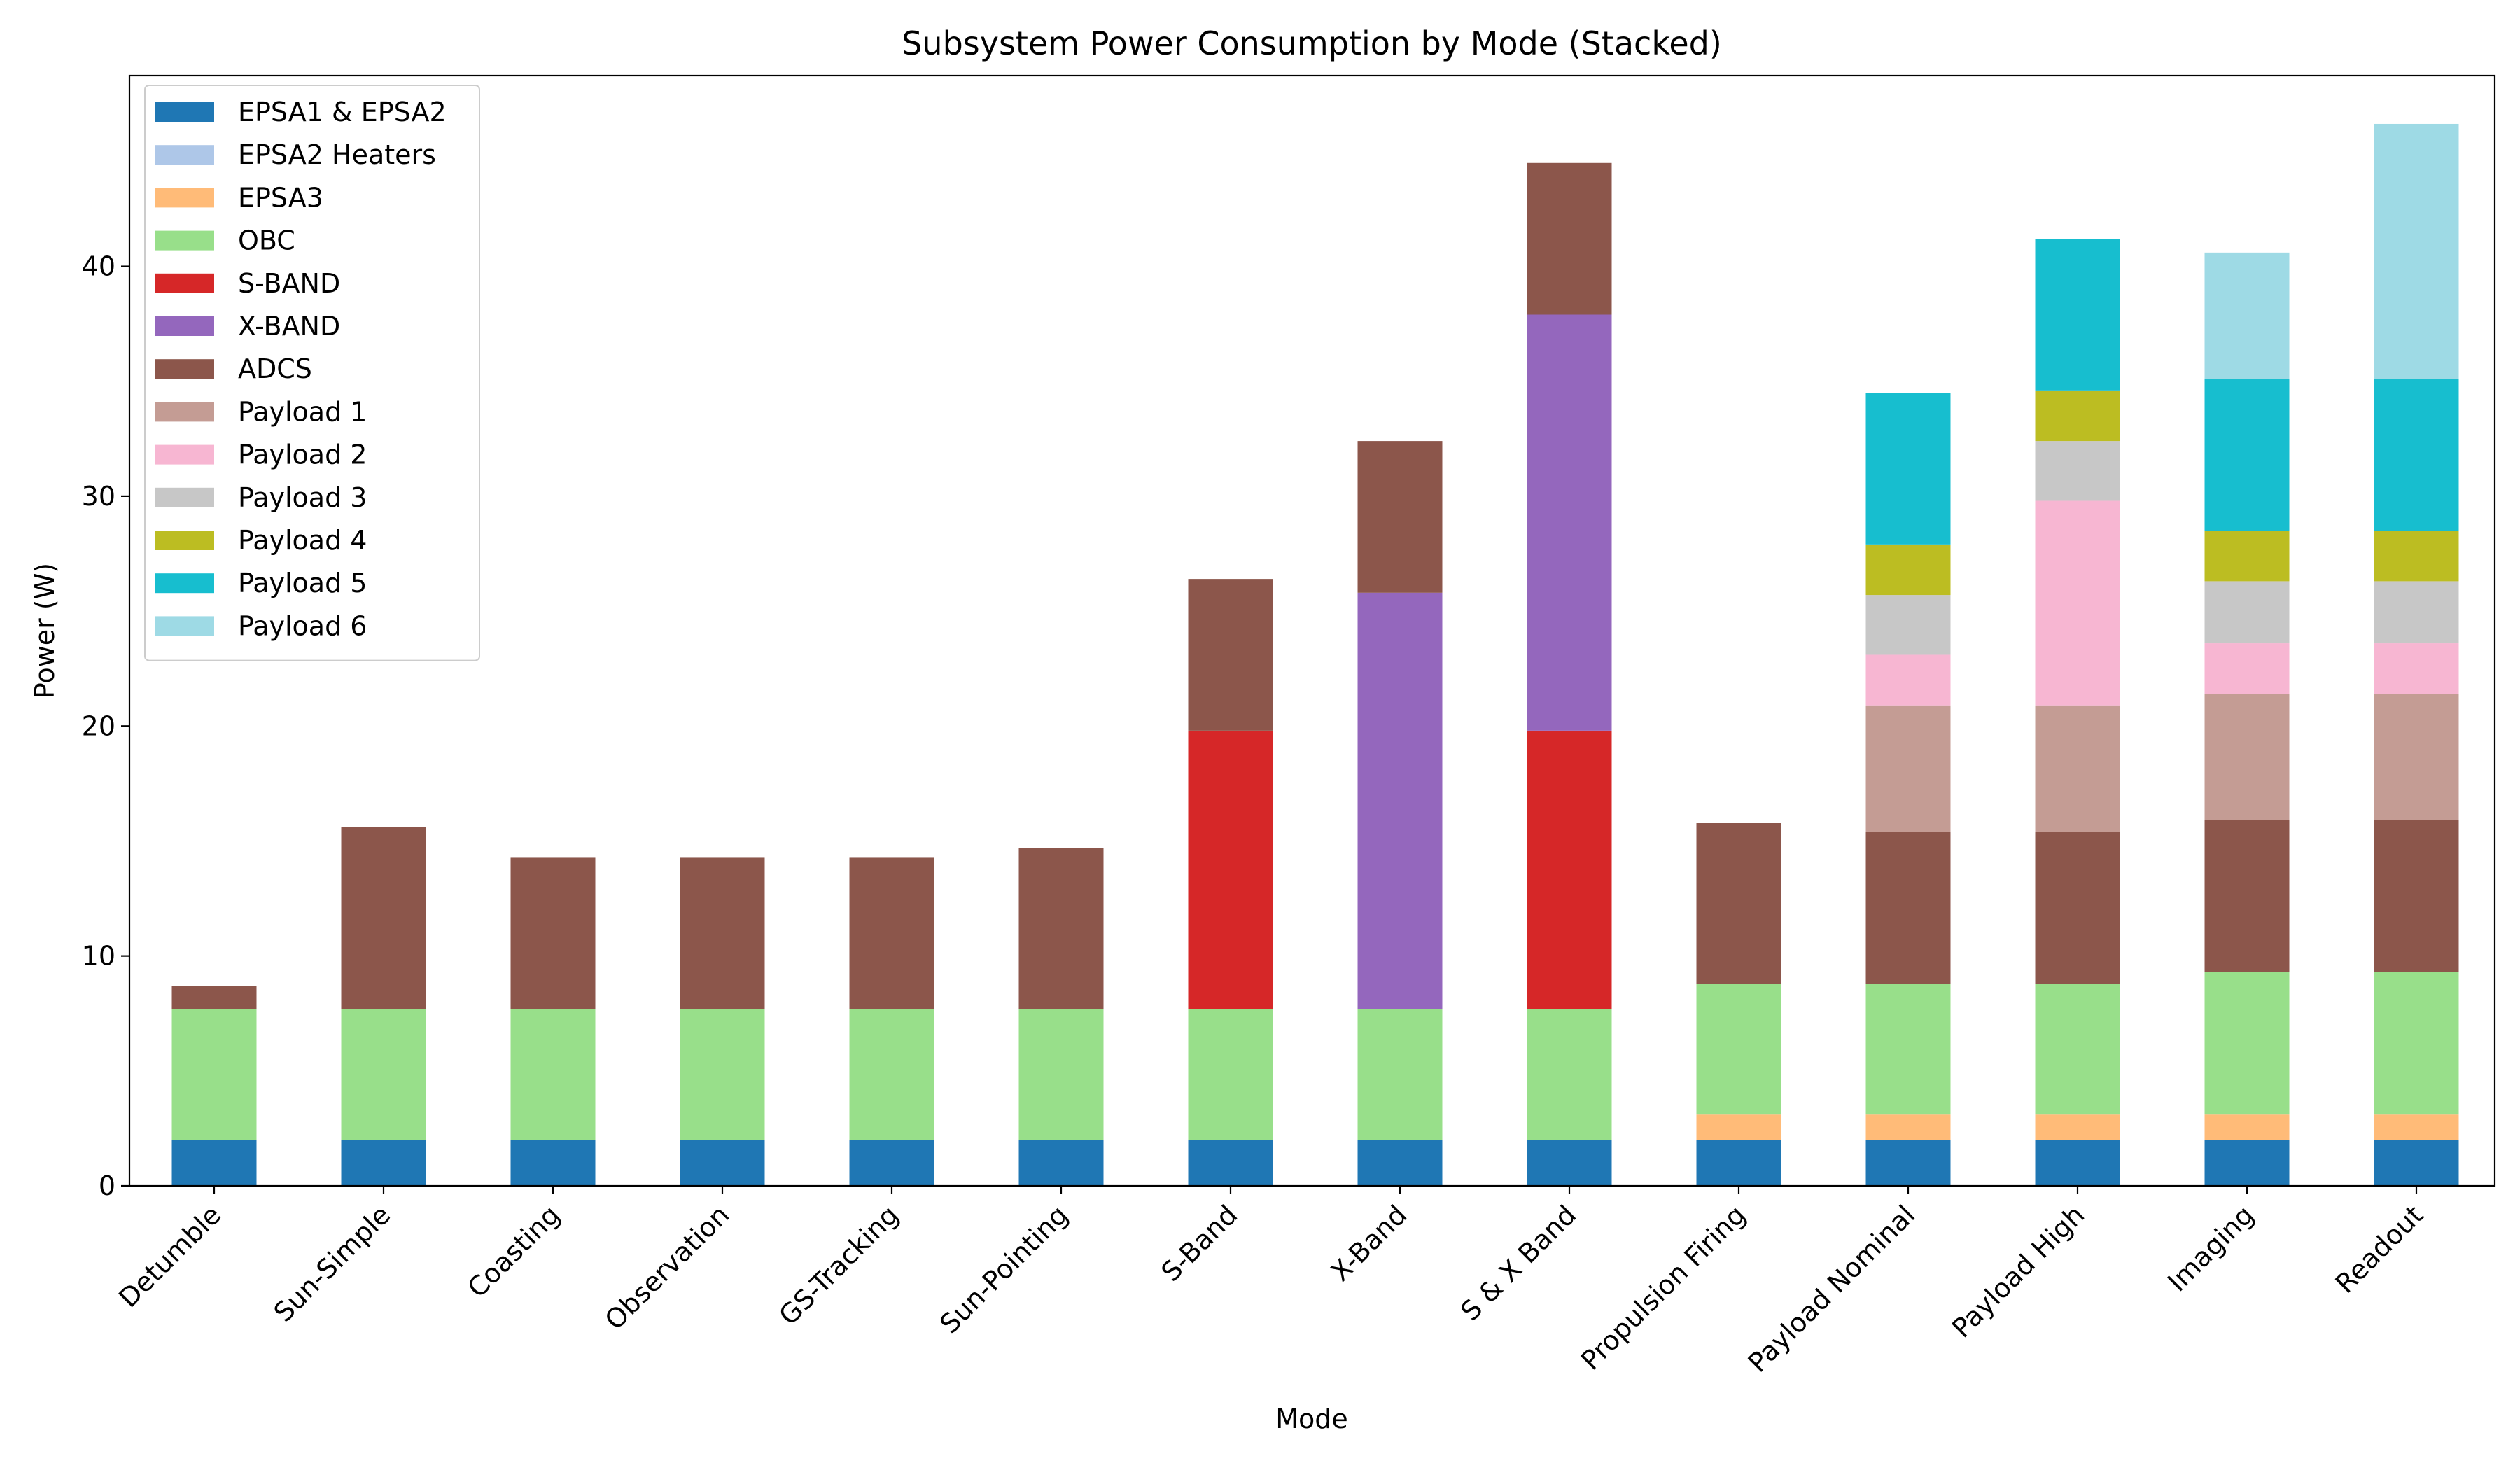 The image size is (2520, 1470). Describe the element at coordinates (337, 154) in the screenshot. I see `legend-label-1: EPSA2 Heaters` at that location.